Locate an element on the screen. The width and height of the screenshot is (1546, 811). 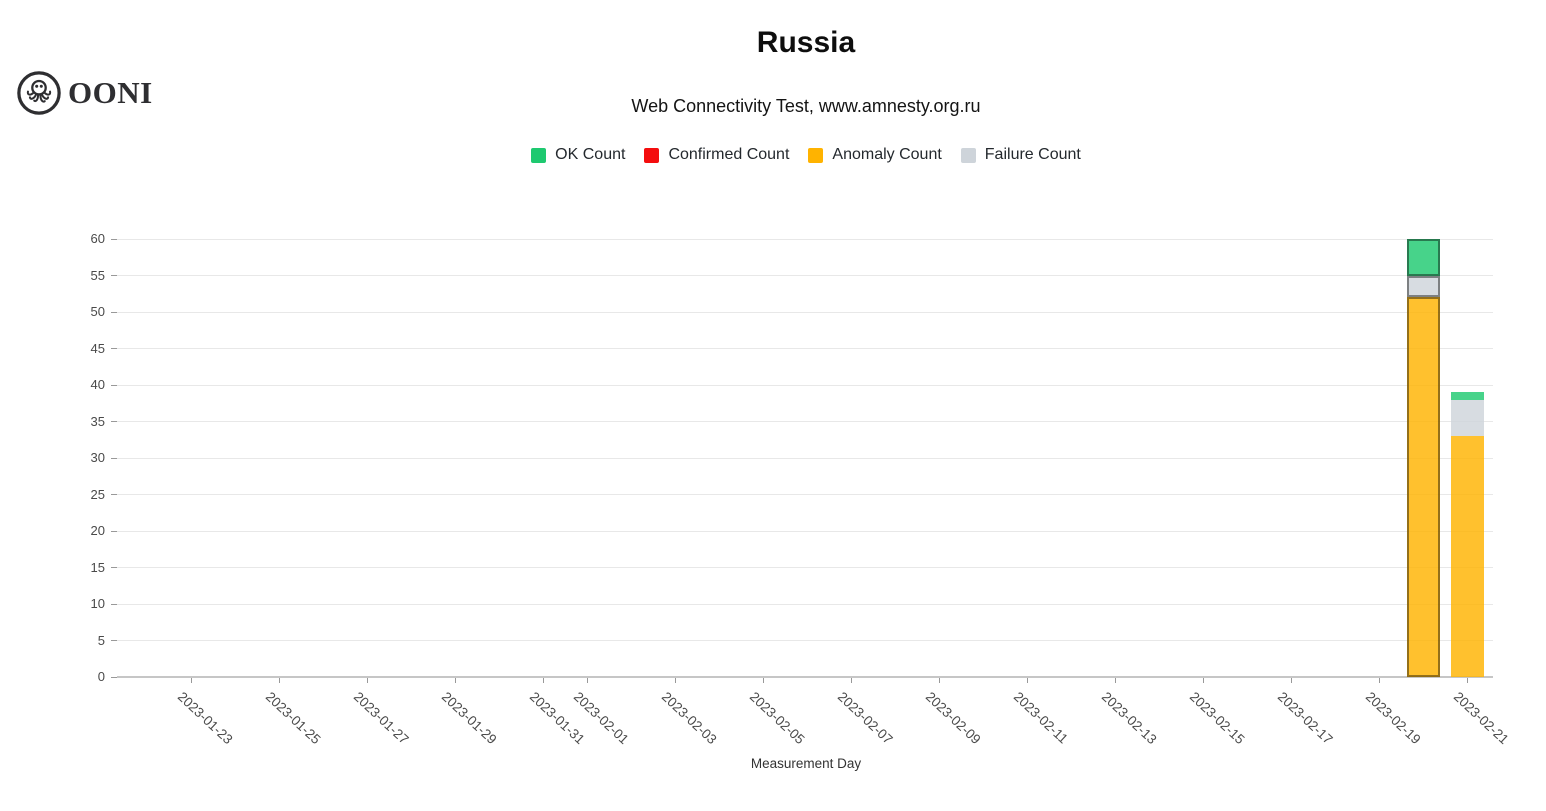
legend-swatch-confirmed-icon is located at coordinates (652, 155).